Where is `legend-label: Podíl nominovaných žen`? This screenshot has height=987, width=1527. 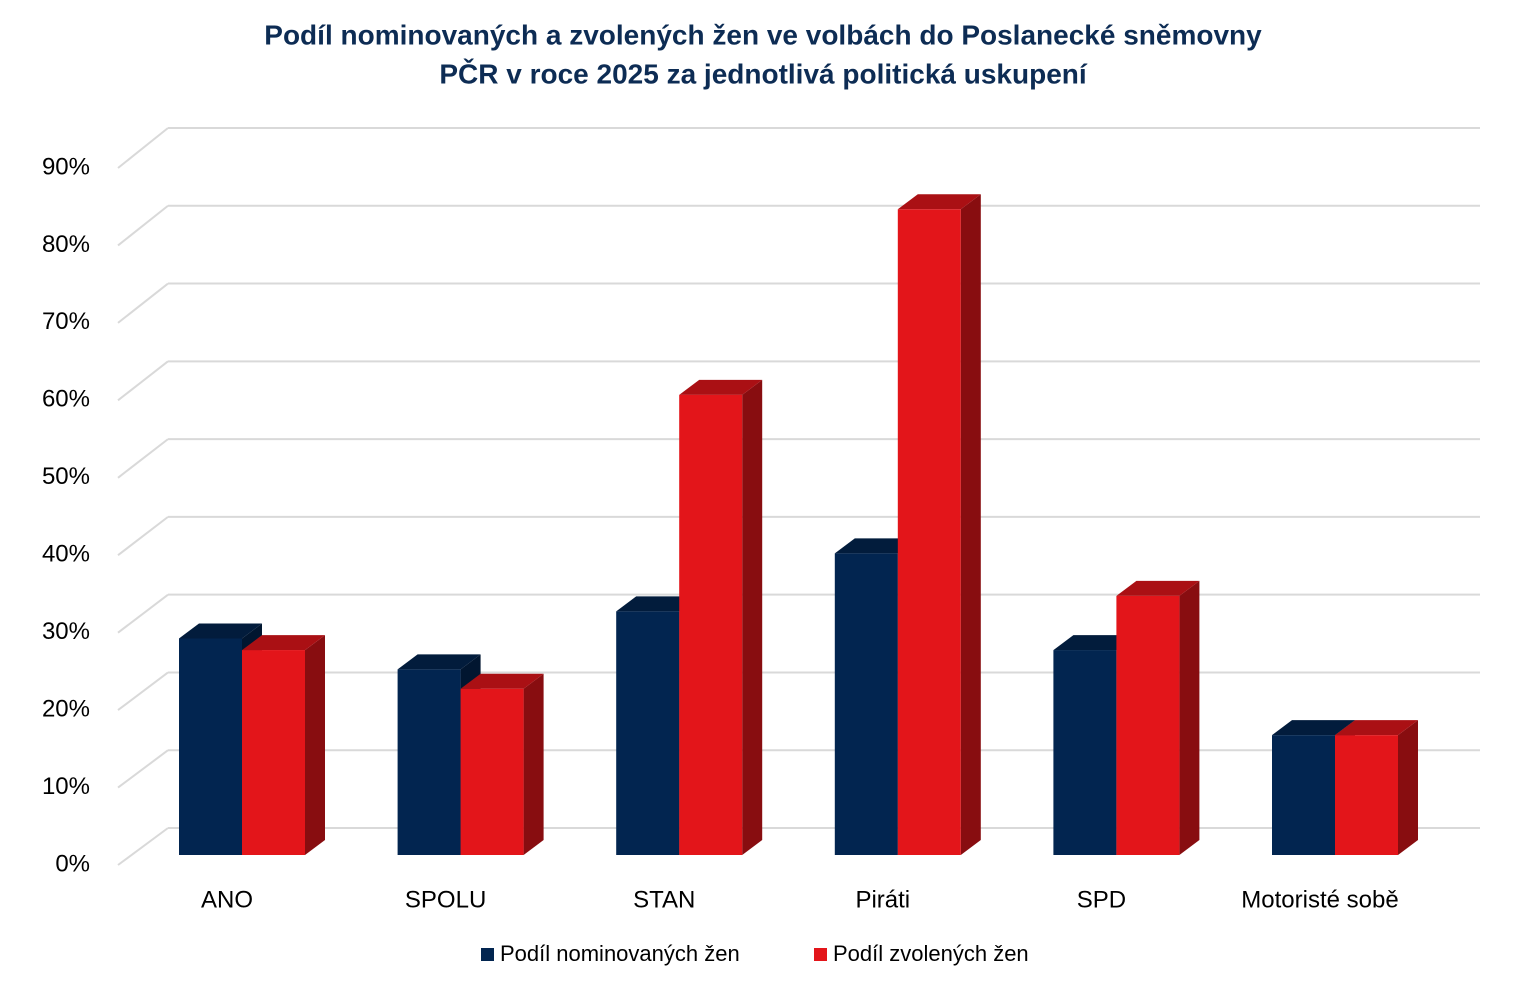
legend-label: Podíl nominovaných žen is located at coordinates (620, 953).